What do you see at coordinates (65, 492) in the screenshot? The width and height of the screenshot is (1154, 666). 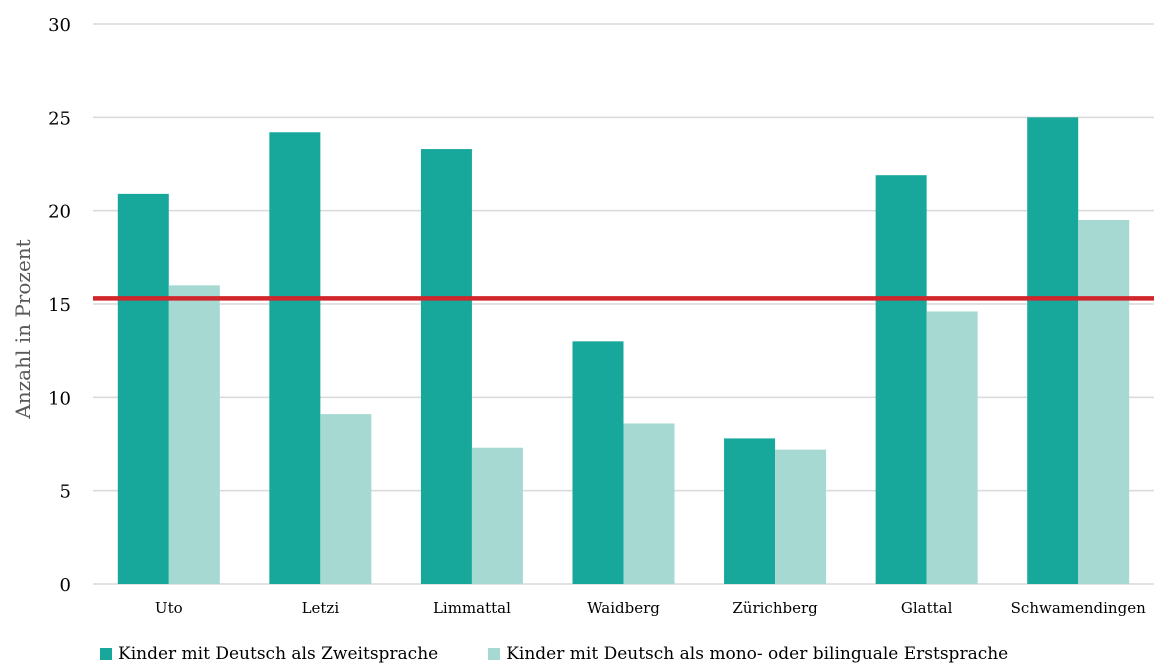 I see `y-tick-label: 5` at bounding box center [65, 492].